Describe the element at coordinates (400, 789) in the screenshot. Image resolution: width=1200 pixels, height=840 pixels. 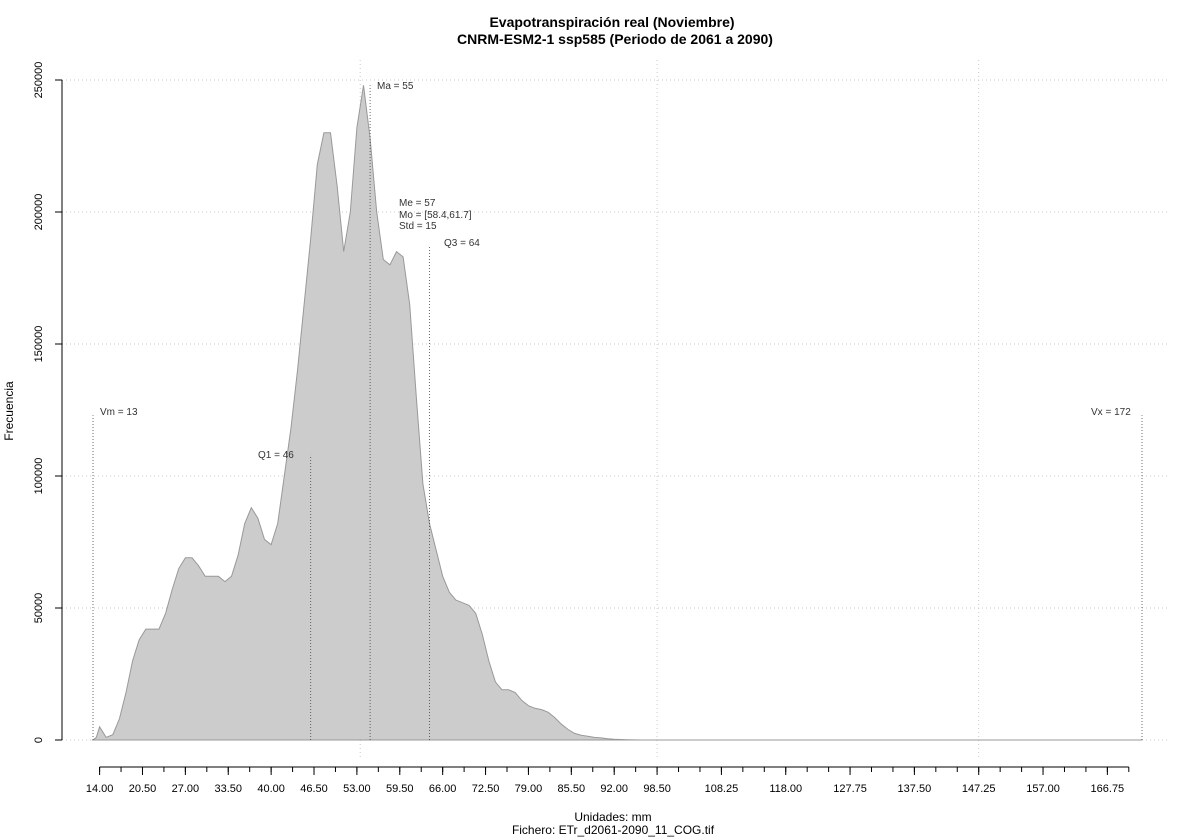
I see `x-tick-label: 59.50` at that location.